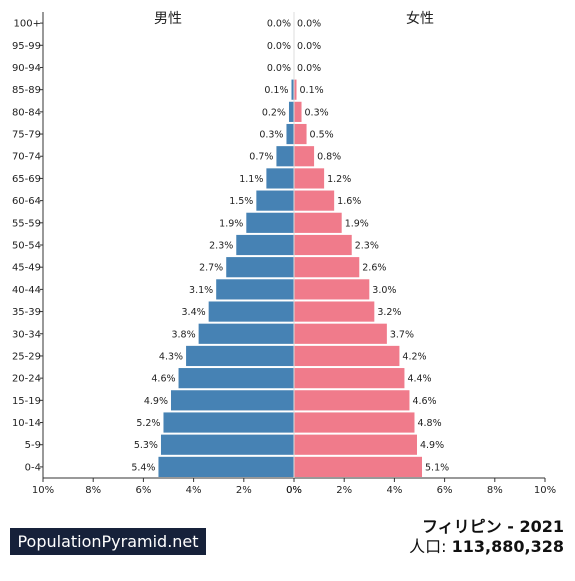 The height and width of the screenshot is (581, 575). Describe the element at coordinates (143, 467) in the screenshot. I see `data-label-male: 5.4%` at that location.